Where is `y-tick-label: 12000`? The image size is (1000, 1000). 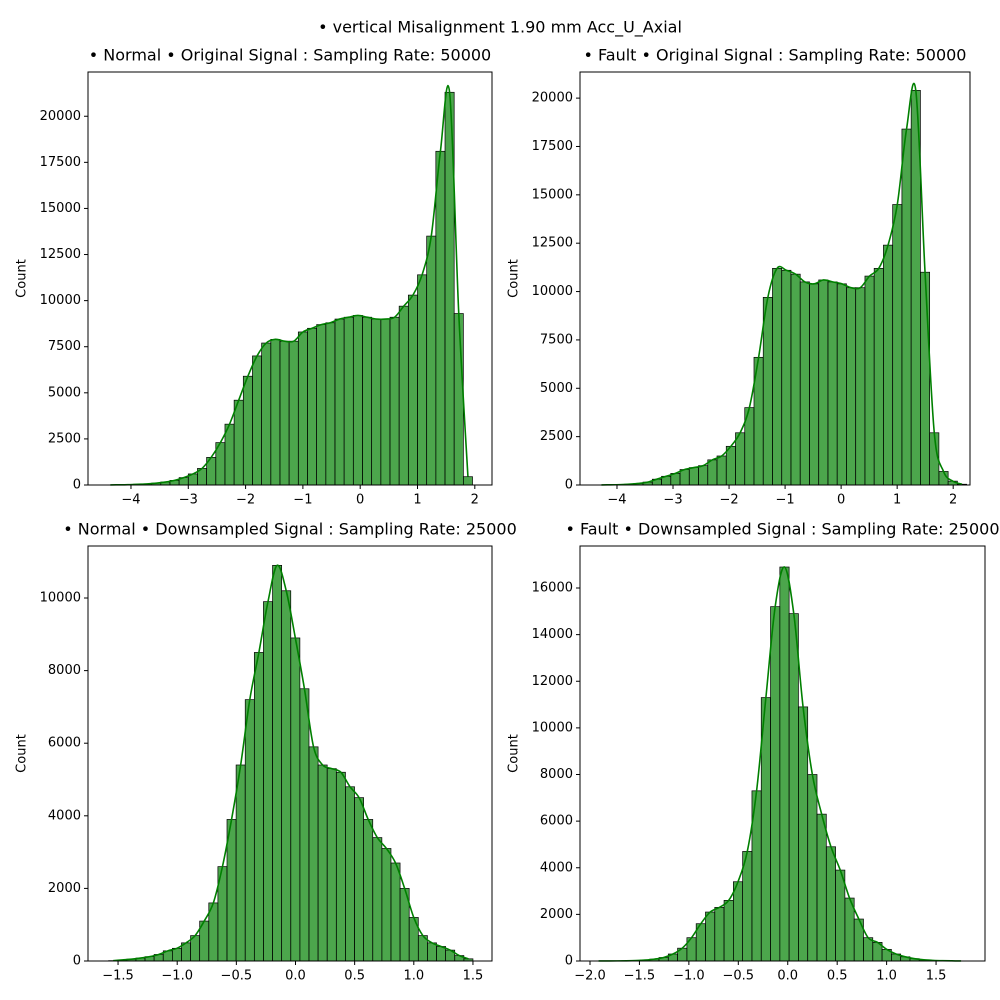
y-tick-label: 12000 is located at coordinates (552, 681).